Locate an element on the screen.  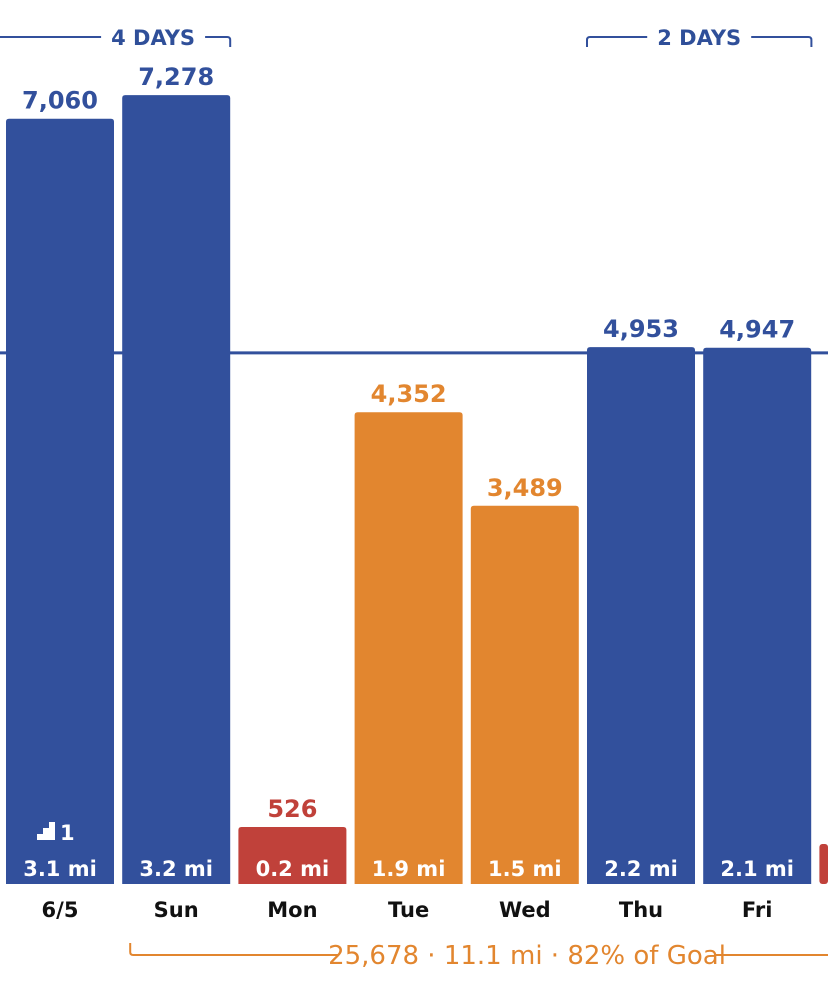
x-tick-label: Sun is located at coordinates (176, 910).